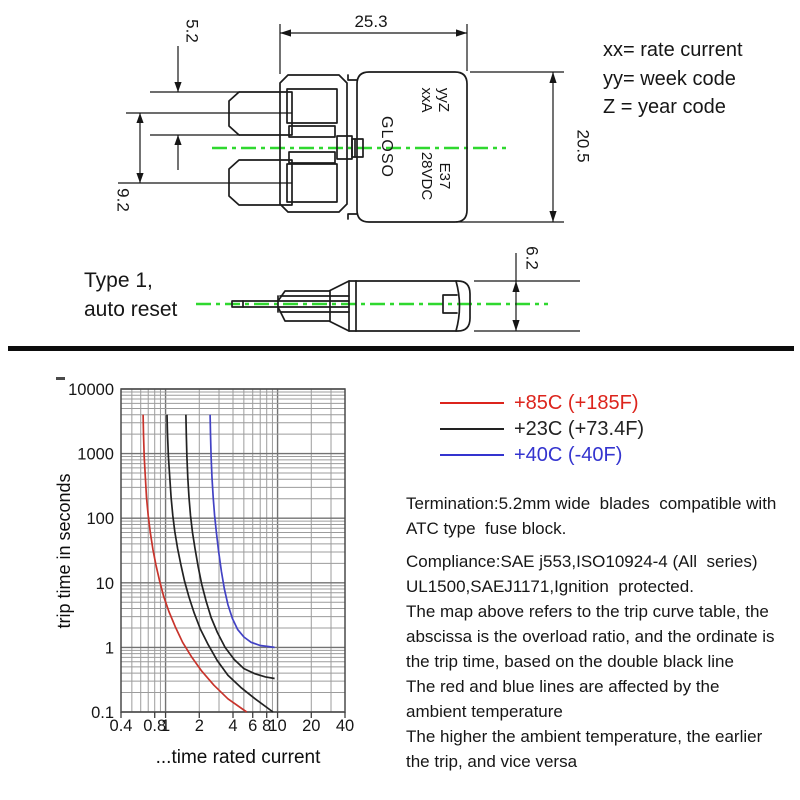 Image resolution: width=800 pixels, height=800 pixels. Describe the element at coordinates (91, 390) in the screenshot. I see `y-tick-label: 10000` at that location.